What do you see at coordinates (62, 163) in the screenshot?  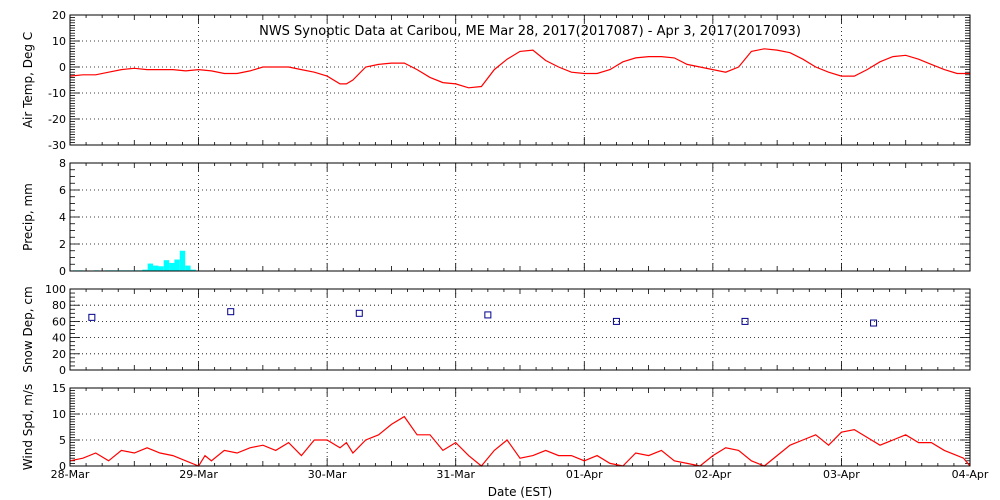 I see `y-tick-label: 8` at bounding box center [62, 163].